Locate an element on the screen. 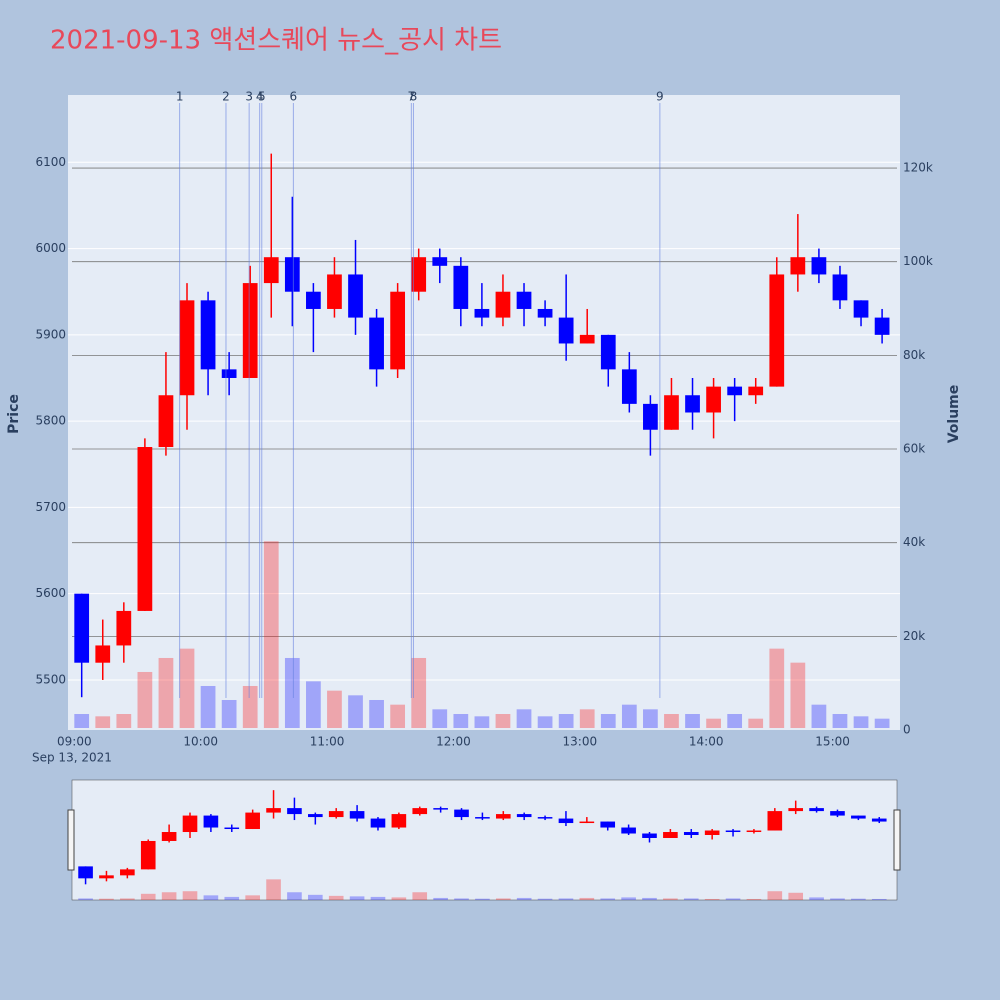 The height and width of the screenshot is (1000, 1000). y2-tick-label: 40k is located at coordinates (914, 542).